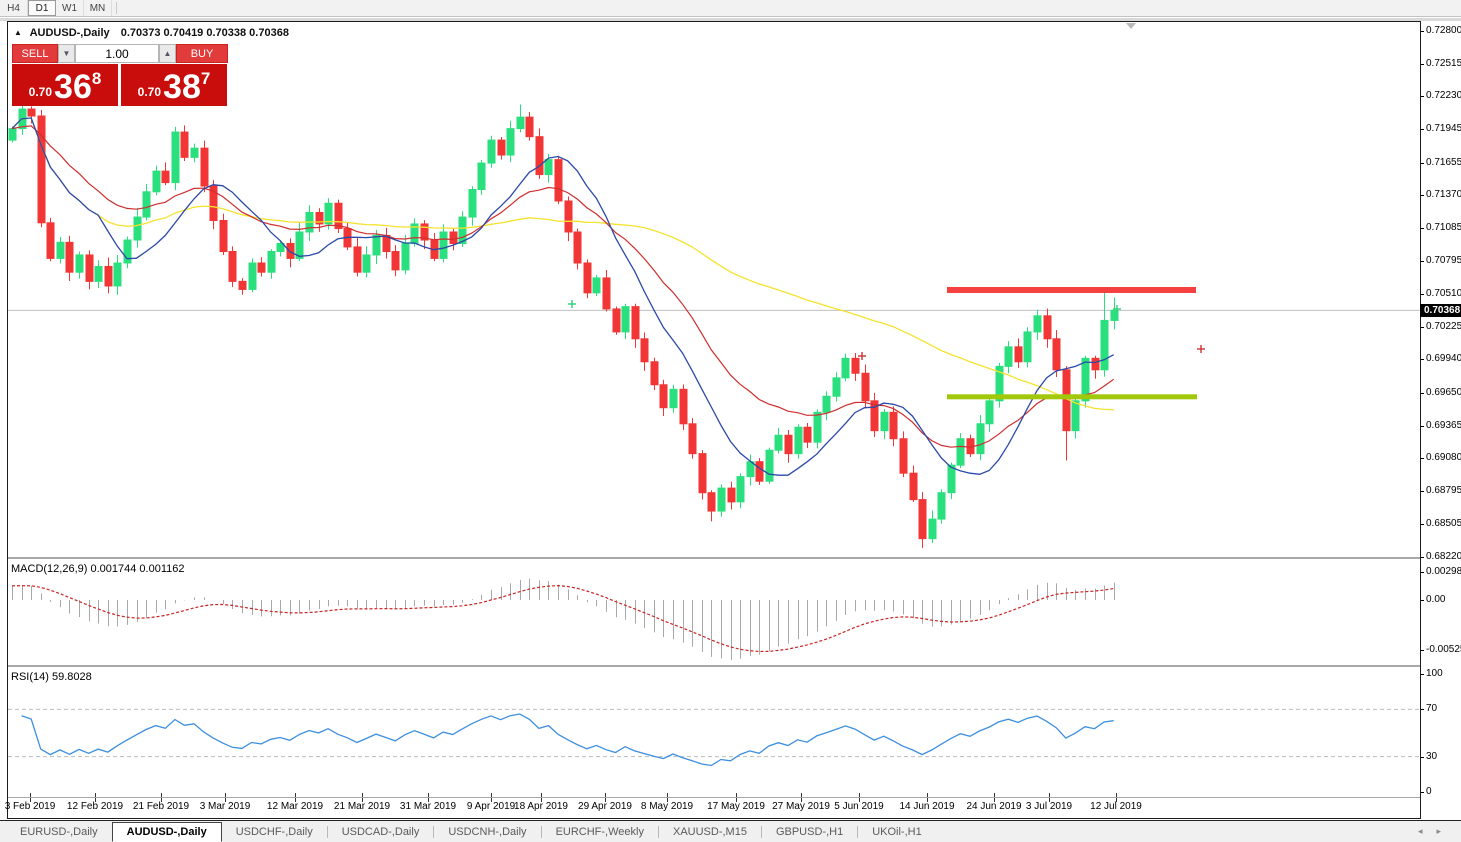 Image resolution: width=1461 pixels, height=842 pixels. What do you see at coordinates (1436, 831) in the screenshot?
I see `tab-scroll-arrows: ◂▸` at bounding box center [1436, 831].